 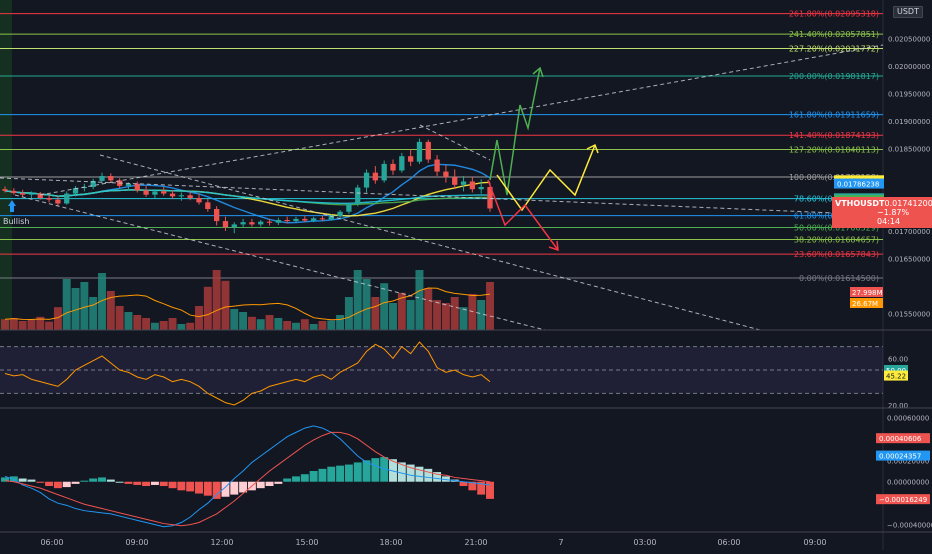 What do you see at coordinates (882, 221) in the screenshot?
I see `bar-countdown: 04:14` at bounding box center [882, 221].